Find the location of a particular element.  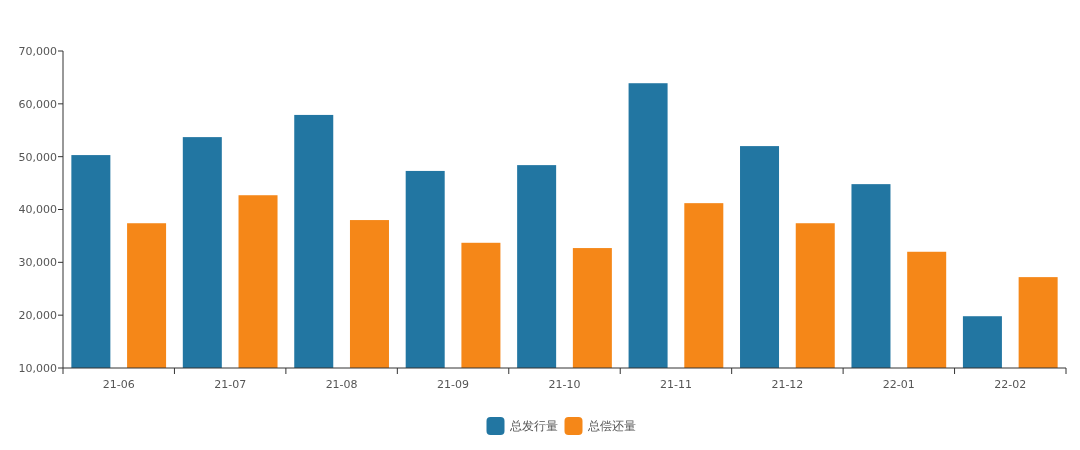

legend-label: 总偿还量 is located at coordinates (611, 426).